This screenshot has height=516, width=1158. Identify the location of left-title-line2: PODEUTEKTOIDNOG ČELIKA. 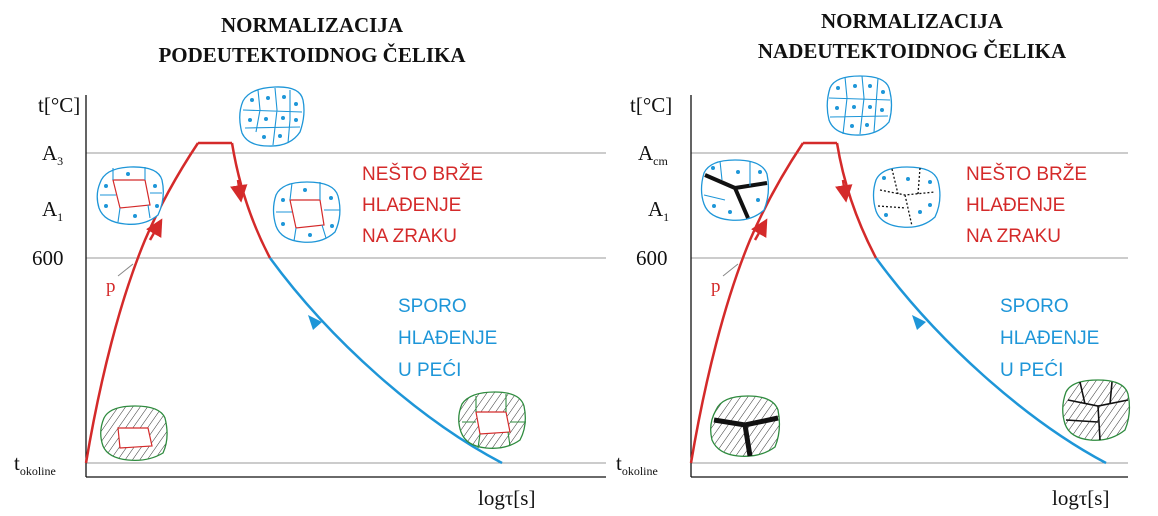
(312, 55).